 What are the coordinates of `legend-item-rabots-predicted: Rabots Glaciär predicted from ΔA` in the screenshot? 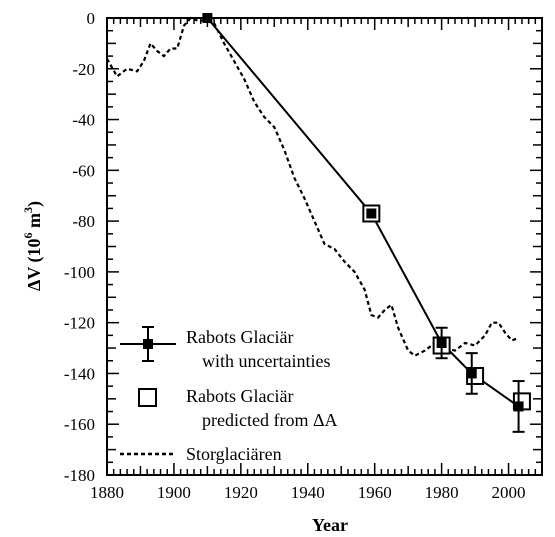 It's located at (238, 408).